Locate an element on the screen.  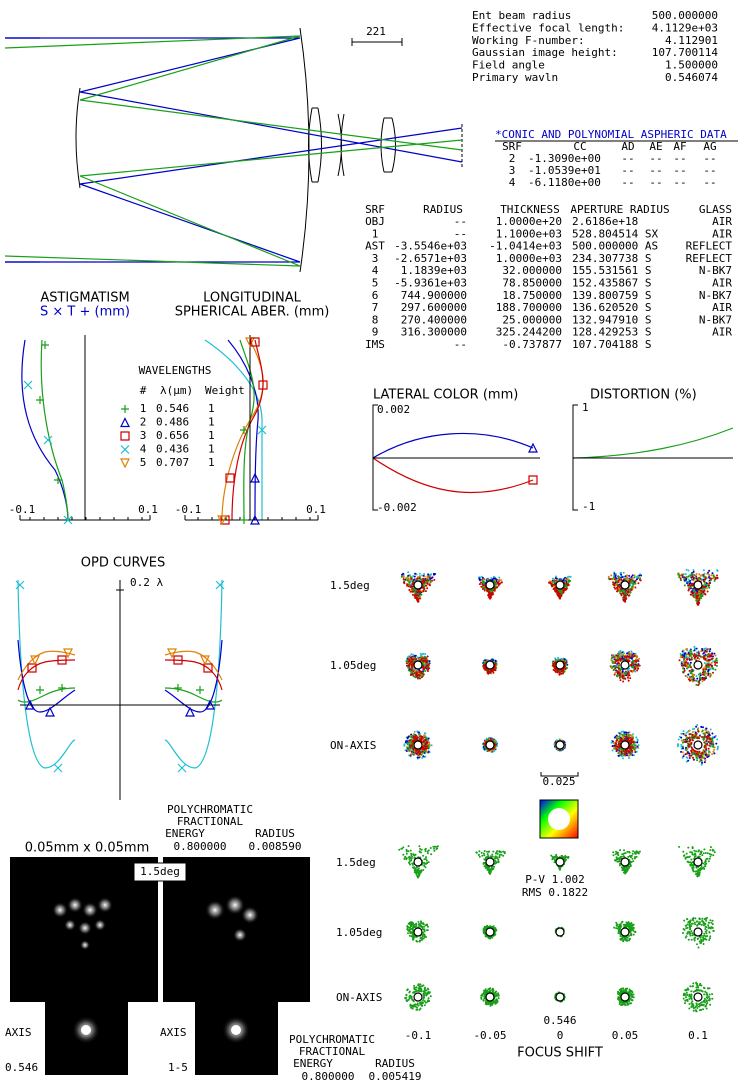
table-cell: 132.947910 S is located at coordinates (611, 319).